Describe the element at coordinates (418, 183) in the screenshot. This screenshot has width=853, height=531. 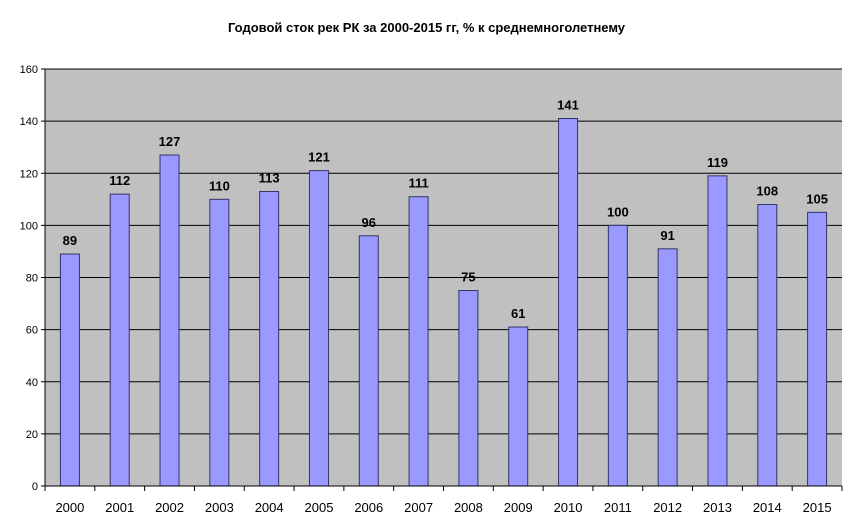
I see `data-label: 111` at that location.